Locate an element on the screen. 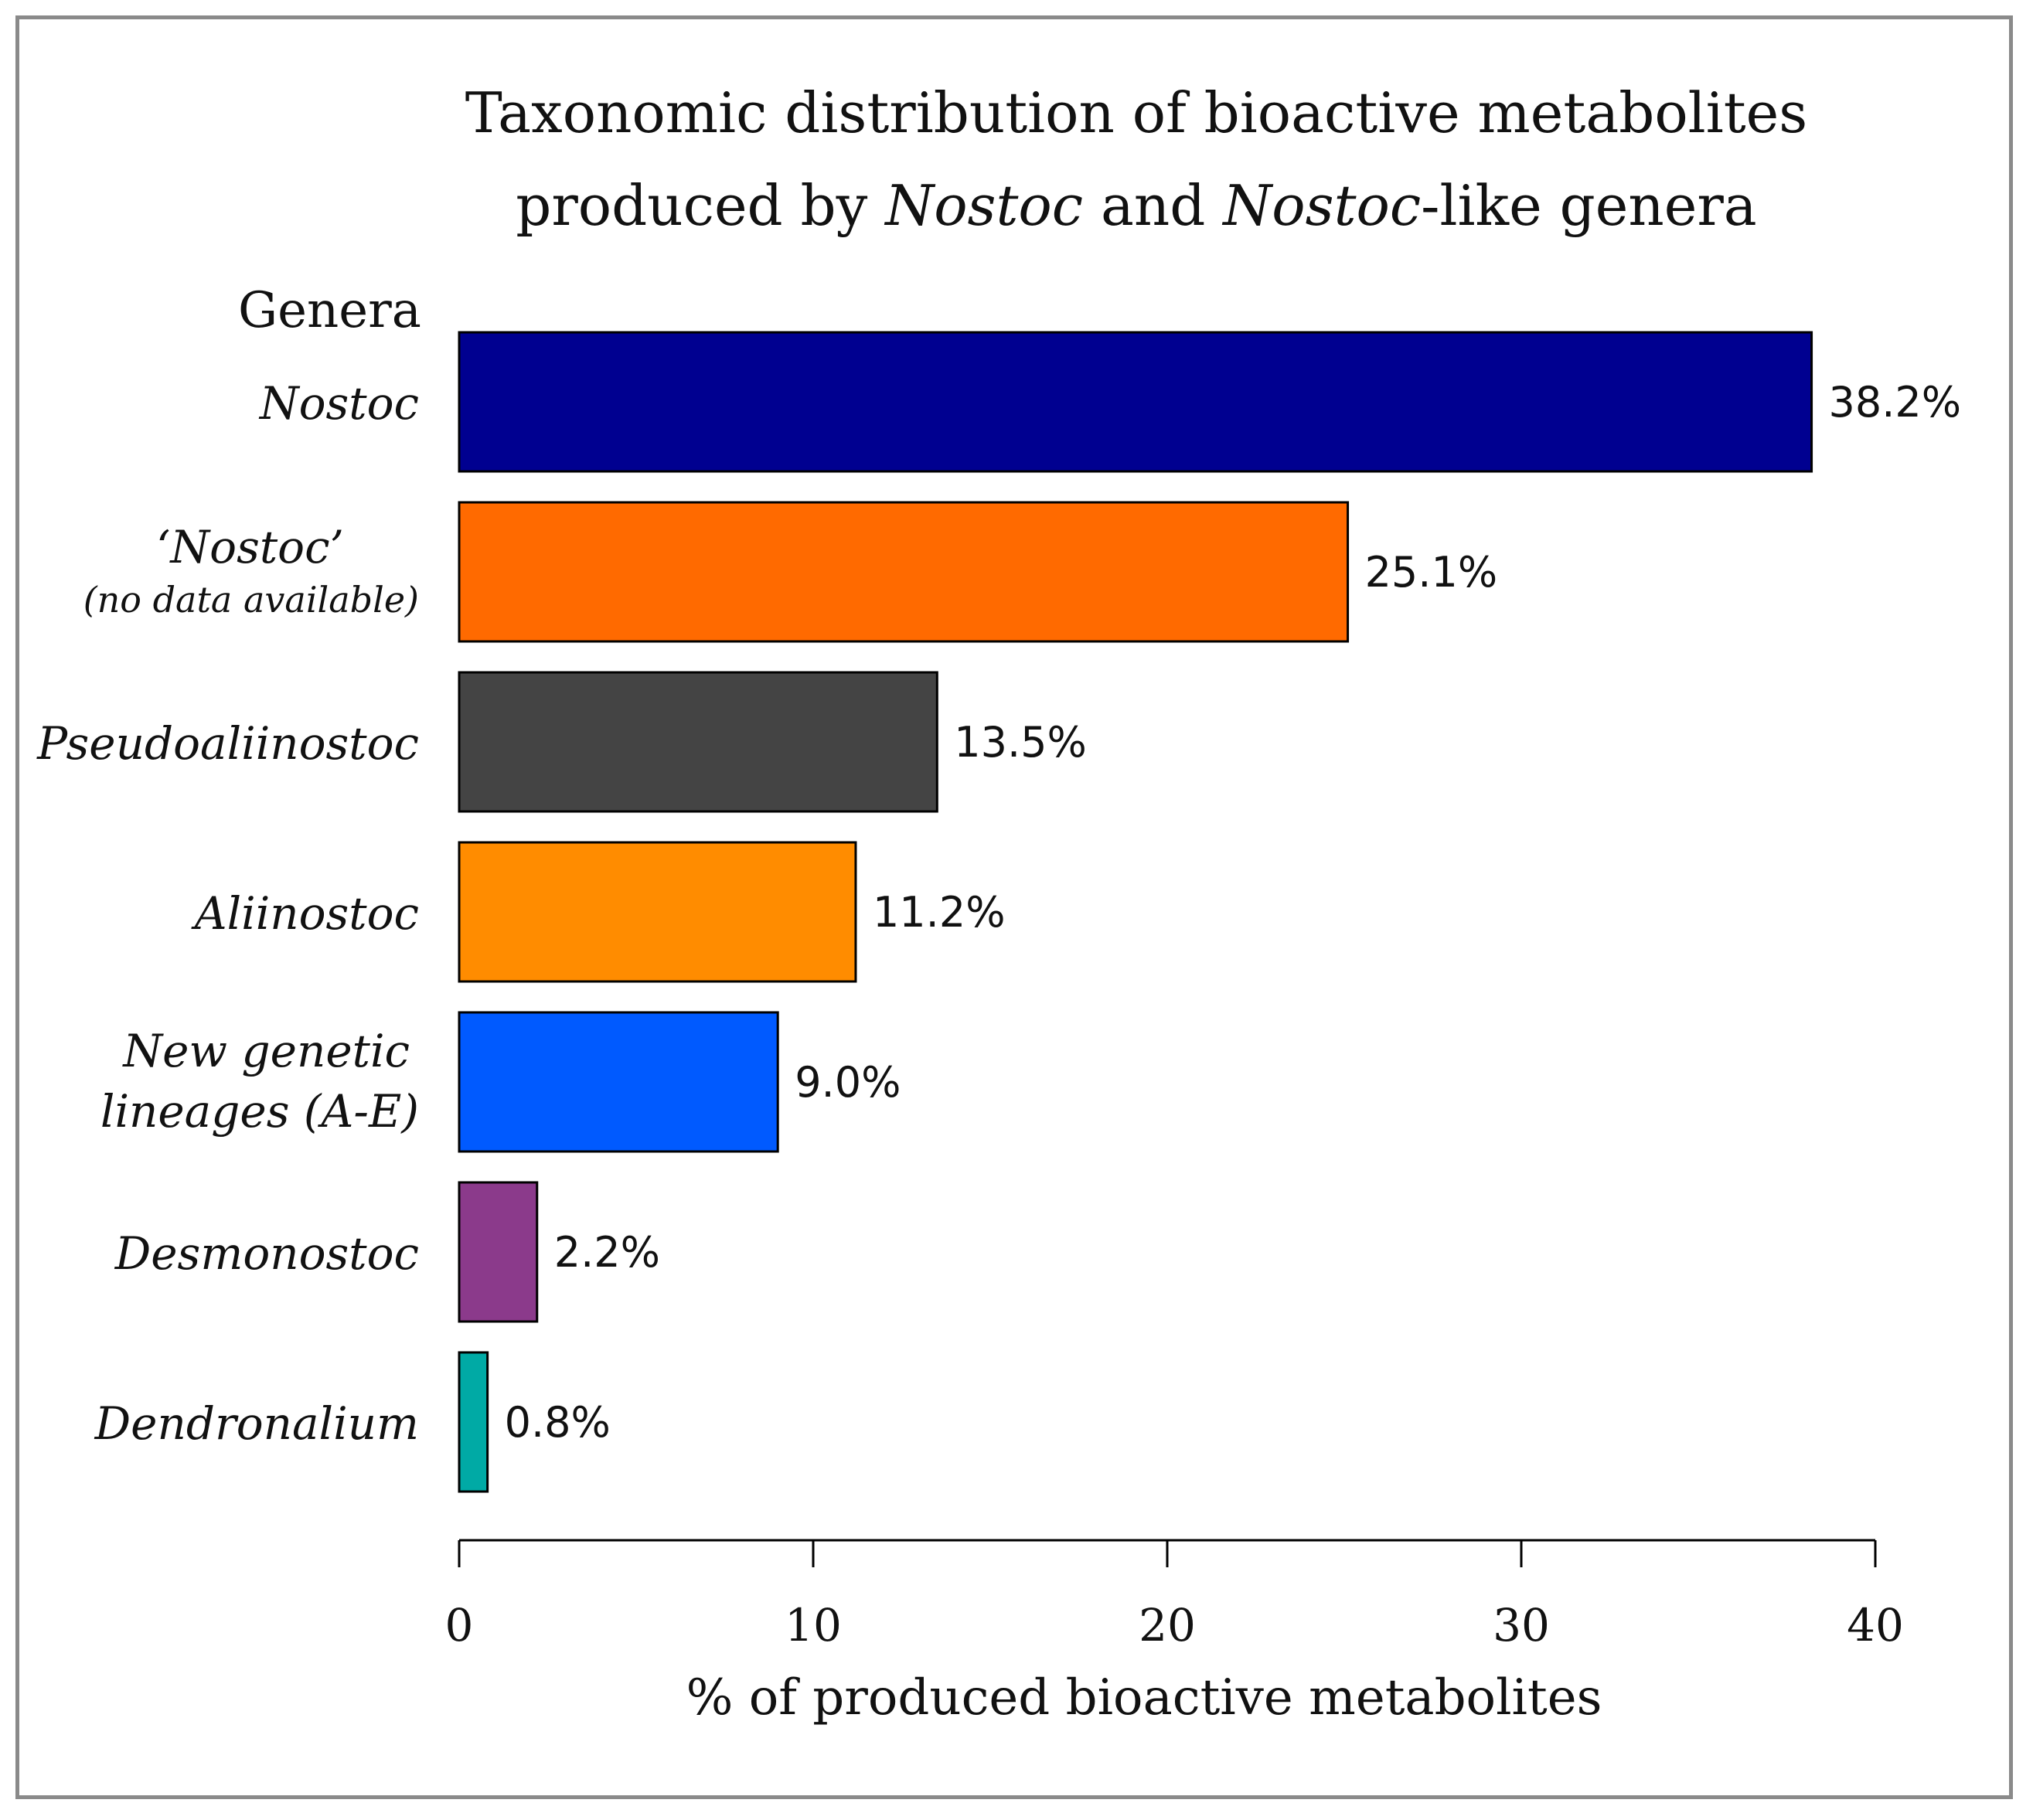 This screenshot has height=1820, width=2033. y-axis-label: Genera is located at coordinates (329, 310).